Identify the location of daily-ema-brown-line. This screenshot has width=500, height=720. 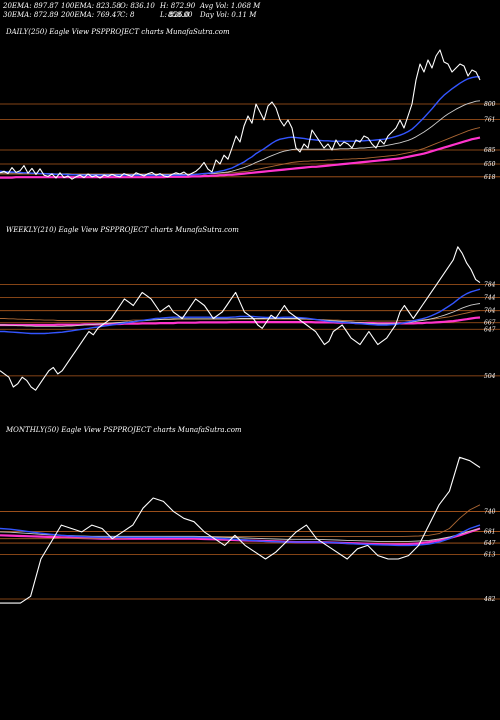
(240, 151).